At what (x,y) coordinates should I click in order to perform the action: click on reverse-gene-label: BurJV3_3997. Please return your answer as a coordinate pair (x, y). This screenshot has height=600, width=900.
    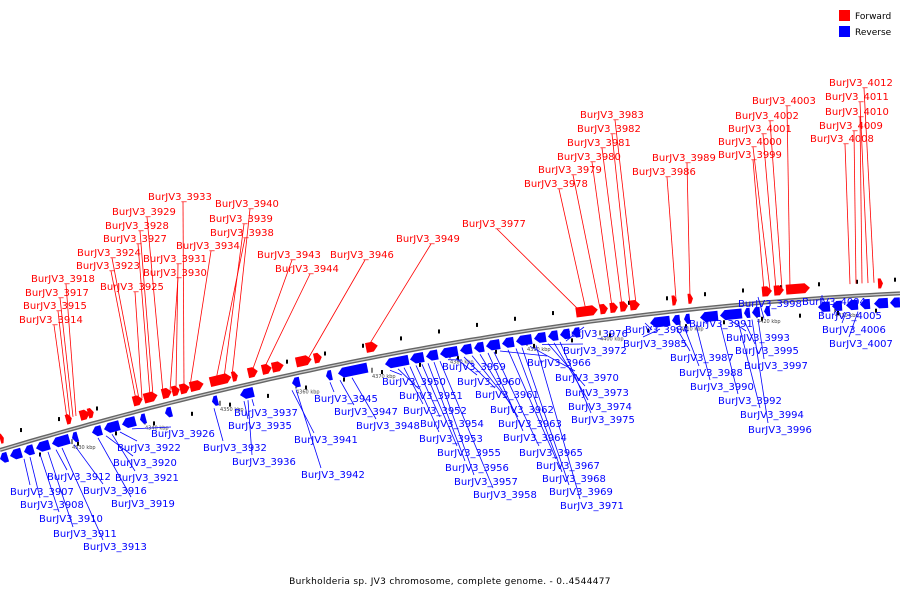
    Looking at the image, I should click on (776, 366).